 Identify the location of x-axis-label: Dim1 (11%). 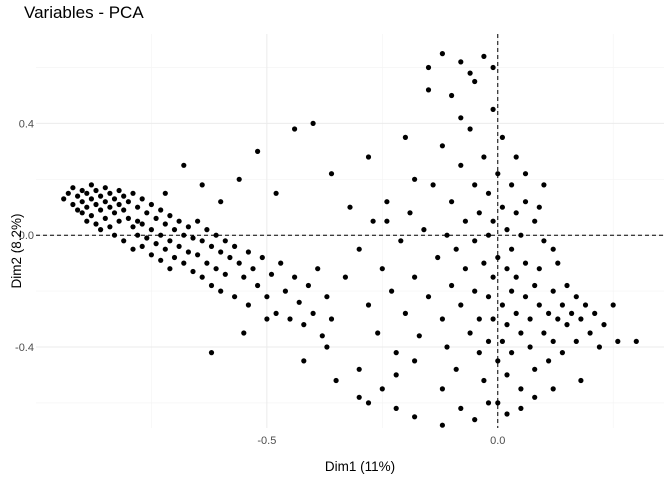
(360, 466).